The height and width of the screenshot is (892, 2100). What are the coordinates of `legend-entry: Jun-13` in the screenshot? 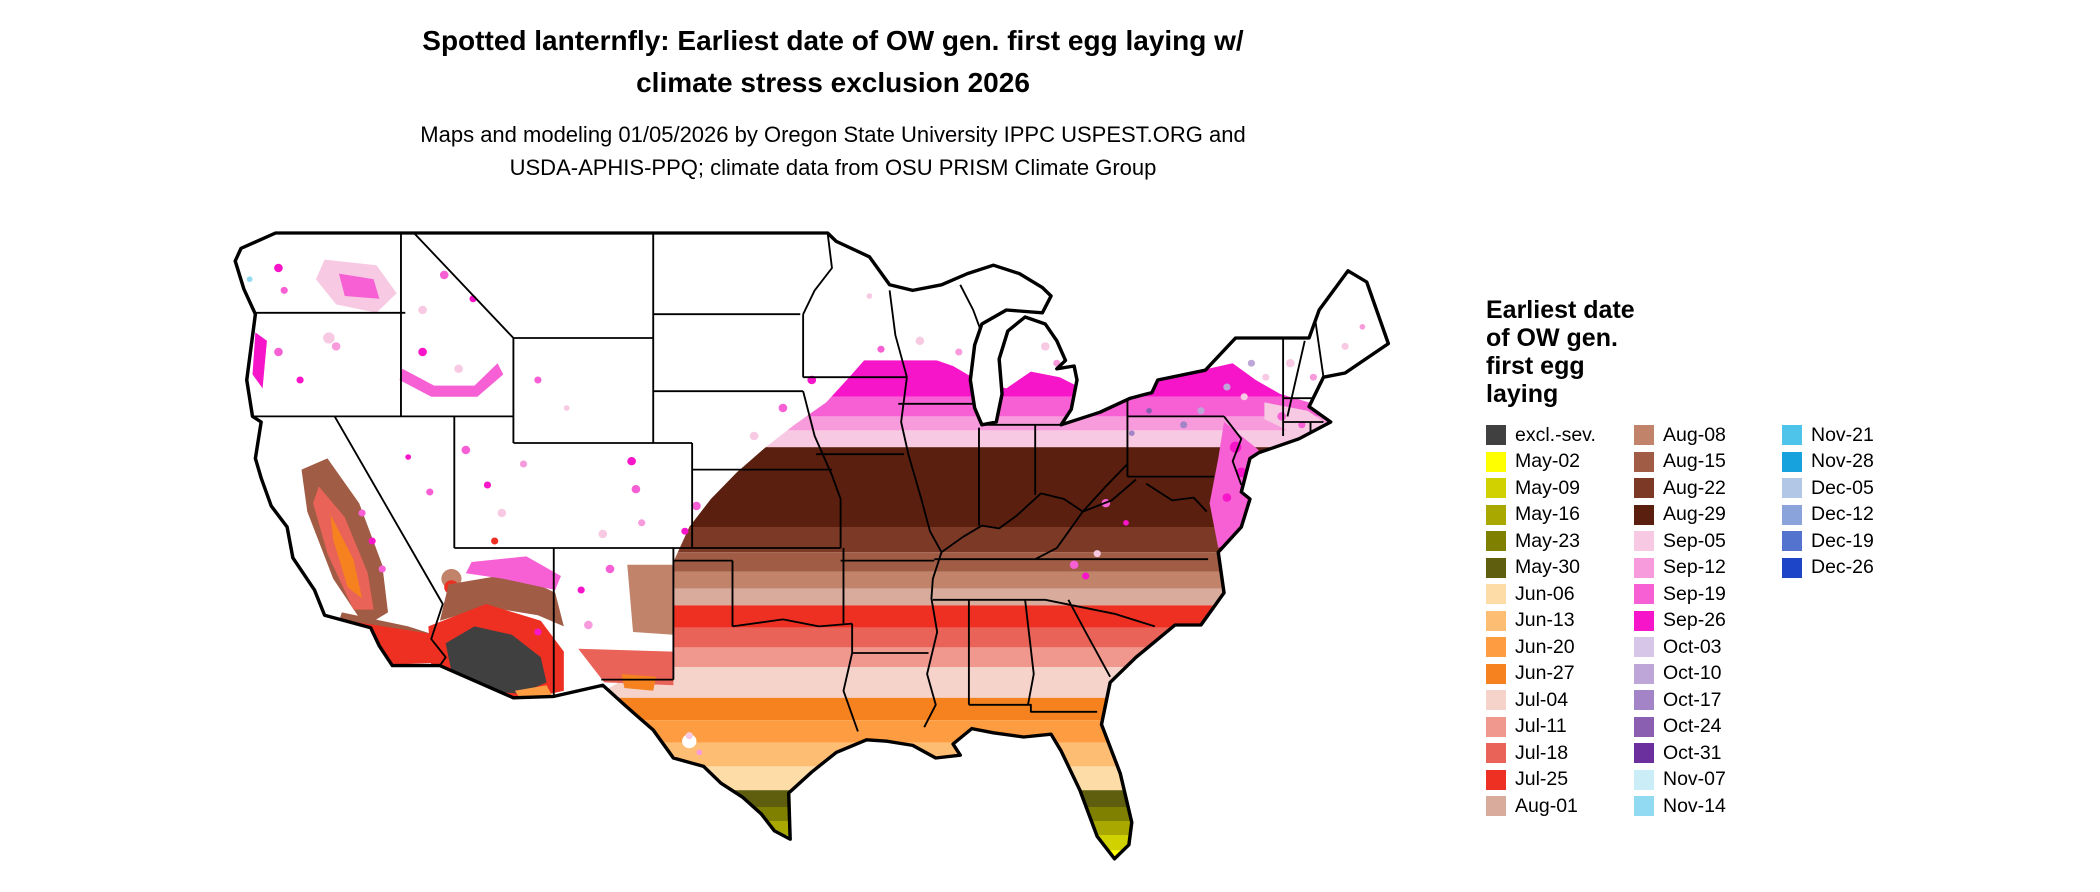 It's located at (1550, 621).